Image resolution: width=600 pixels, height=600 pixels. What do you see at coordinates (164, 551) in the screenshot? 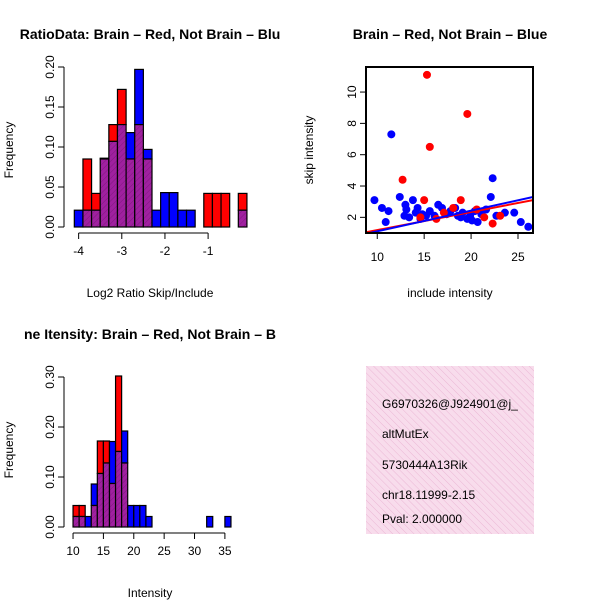
I see `p3-x-tick-label: 25` at bounding box center [164, 551].